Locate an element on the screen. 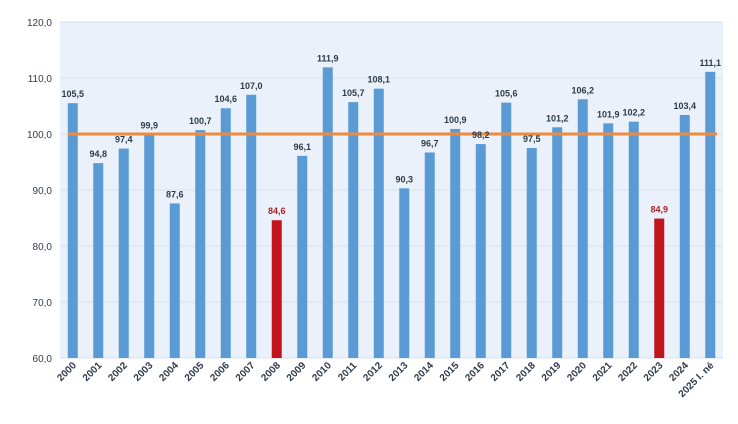 This screenshot has width=738, height=424. data-label: 108,1 is located at coordinates (378, 80).